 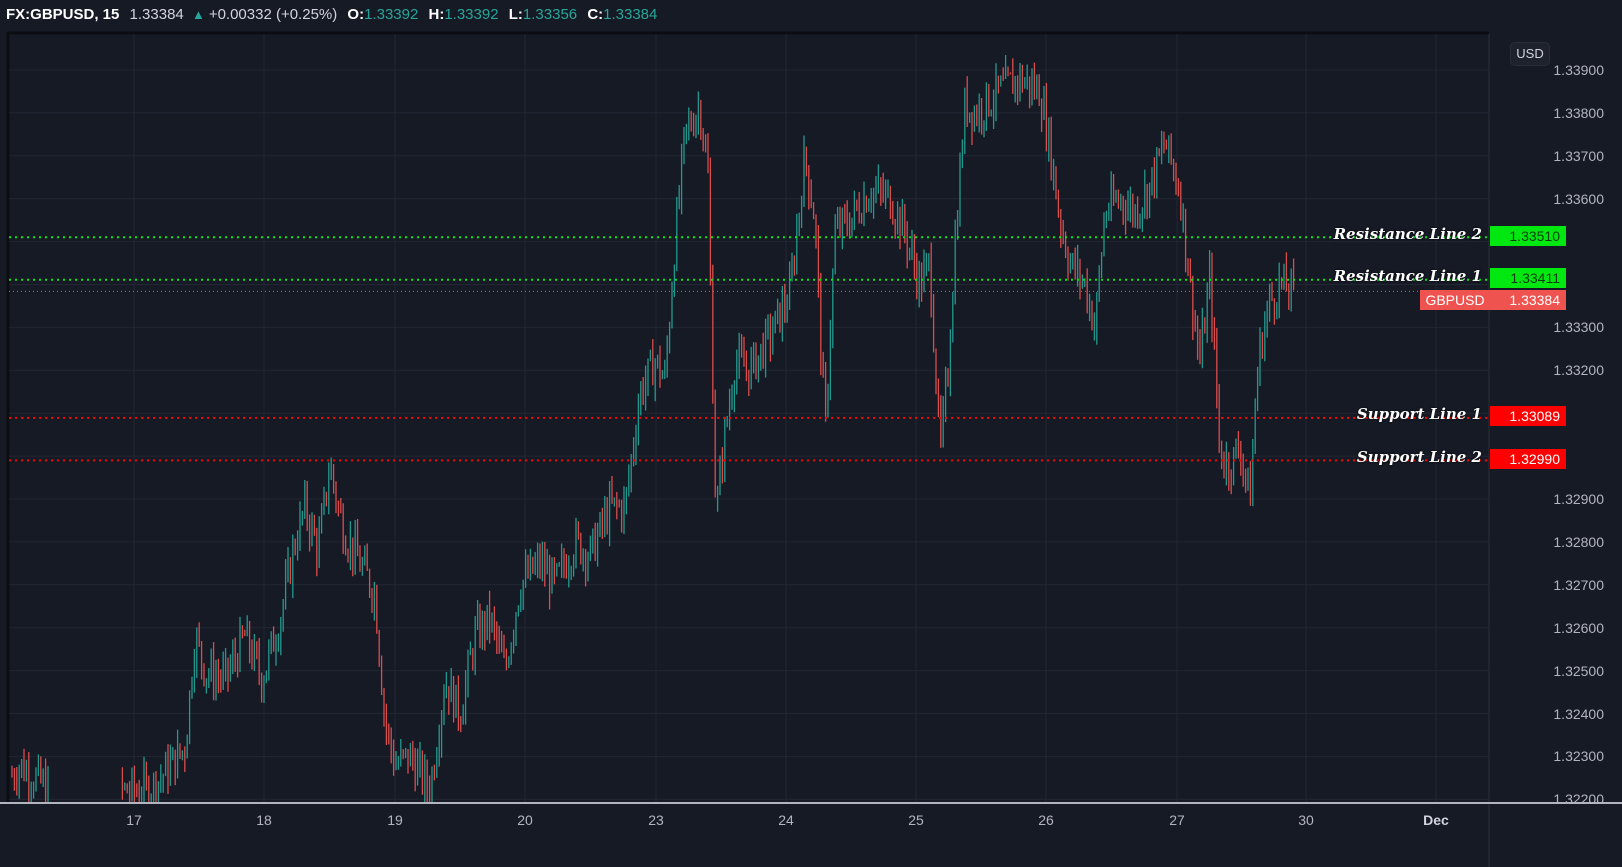 I want to click on price-tick-label: 1.33700, so click(x=1578, y=155).